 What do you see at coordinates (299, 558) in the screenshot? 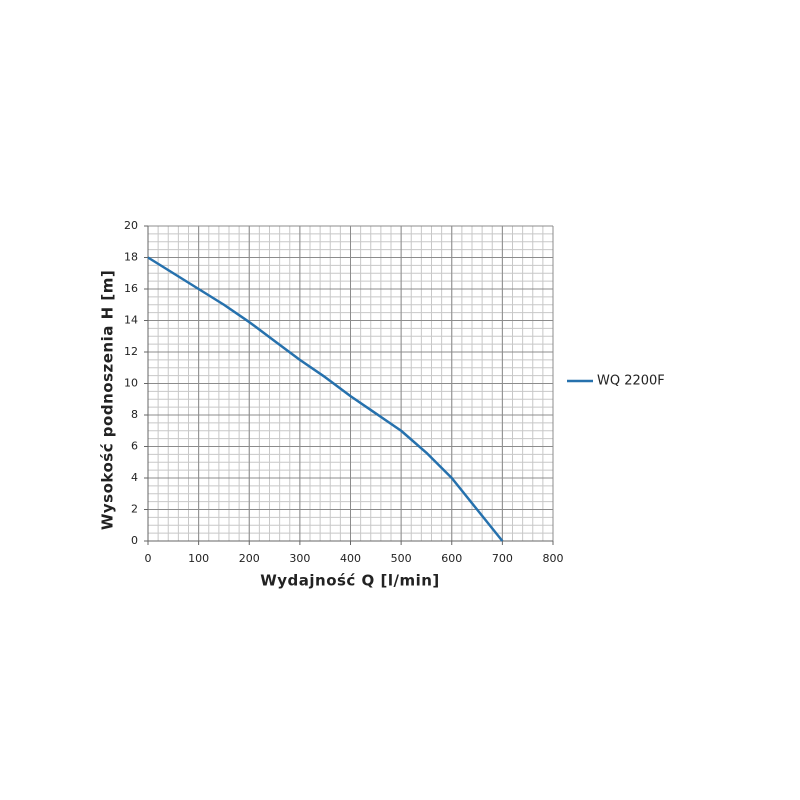
I see `x-tick-label: 300` at bounding box center [299, 558].